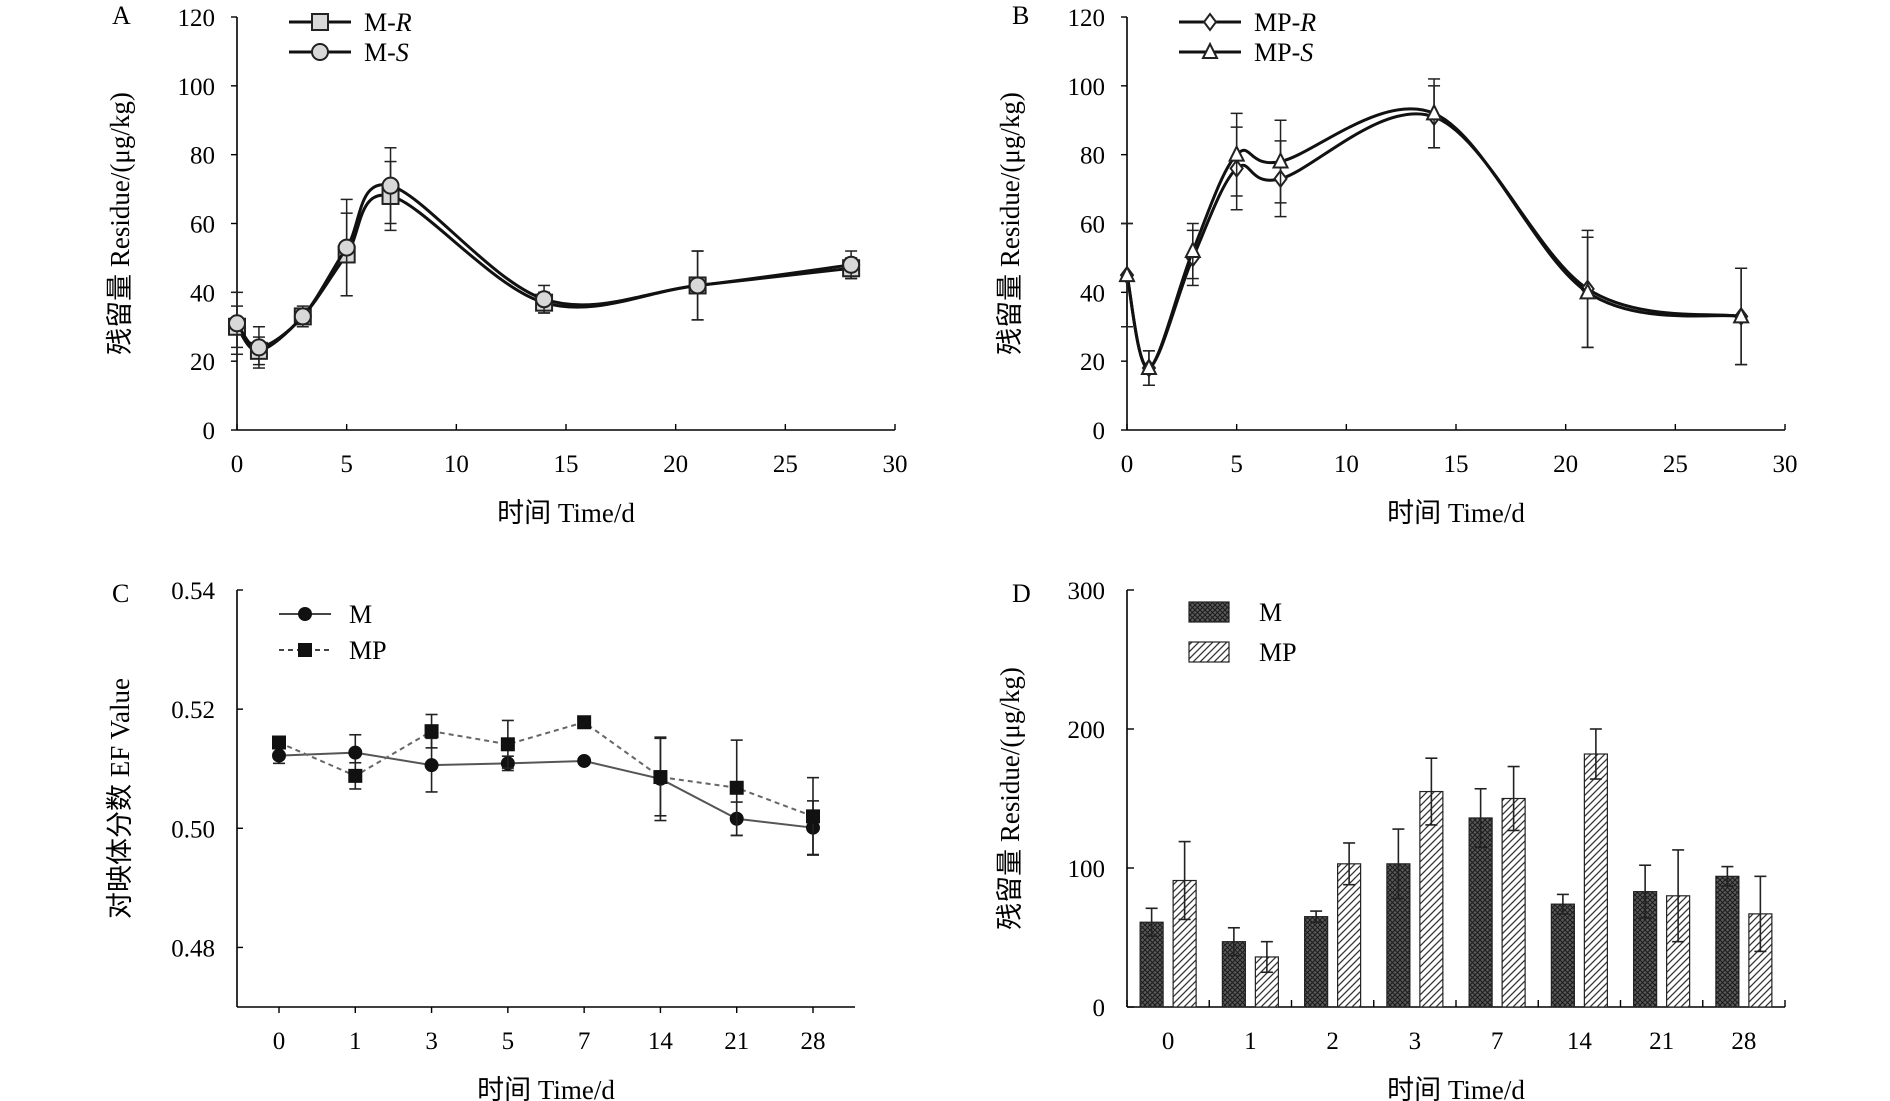 The height and width of the screenshot is (1101, 1890). I want to click on legend-label: MP-R, so click(1285, 22).